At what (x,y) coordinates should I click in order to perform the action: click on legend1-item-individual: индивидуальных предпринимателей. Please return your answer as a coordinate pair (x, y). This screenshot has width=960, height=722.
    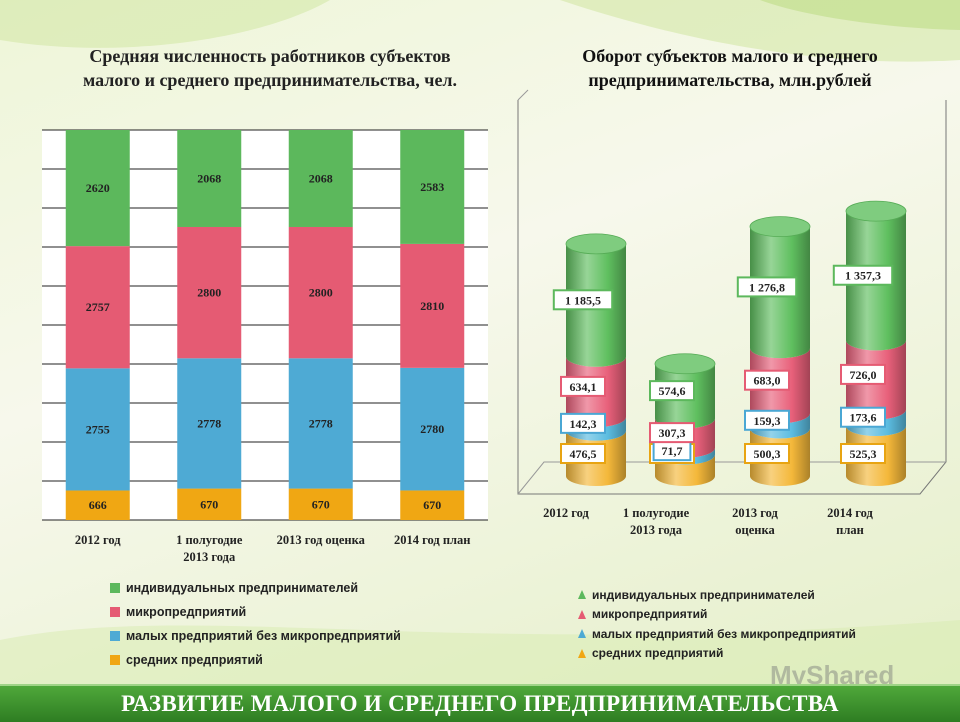
    Looking at the image, I should click on (255, 588).